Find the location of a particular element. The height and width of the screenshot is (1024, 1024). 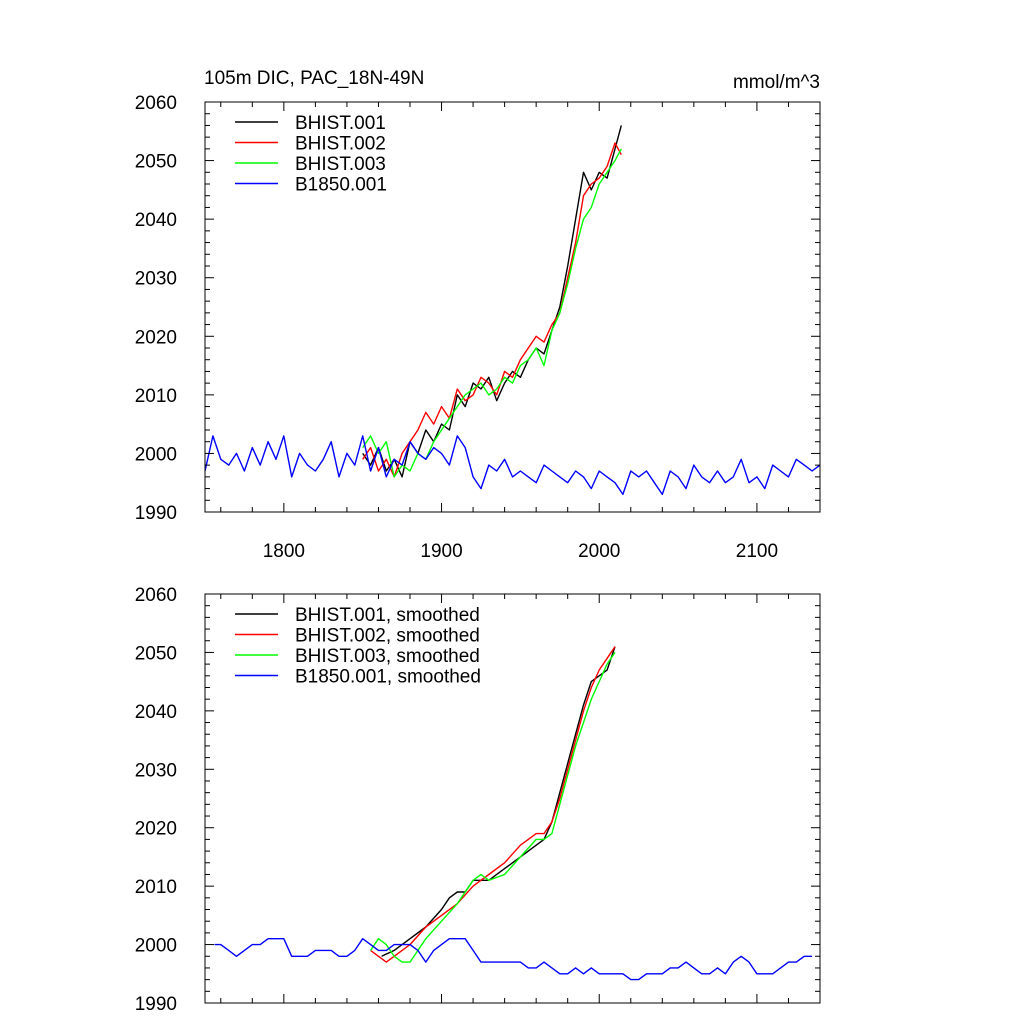

legend-label: BHIST.003, smoothed is located at coordinates (387, 656).